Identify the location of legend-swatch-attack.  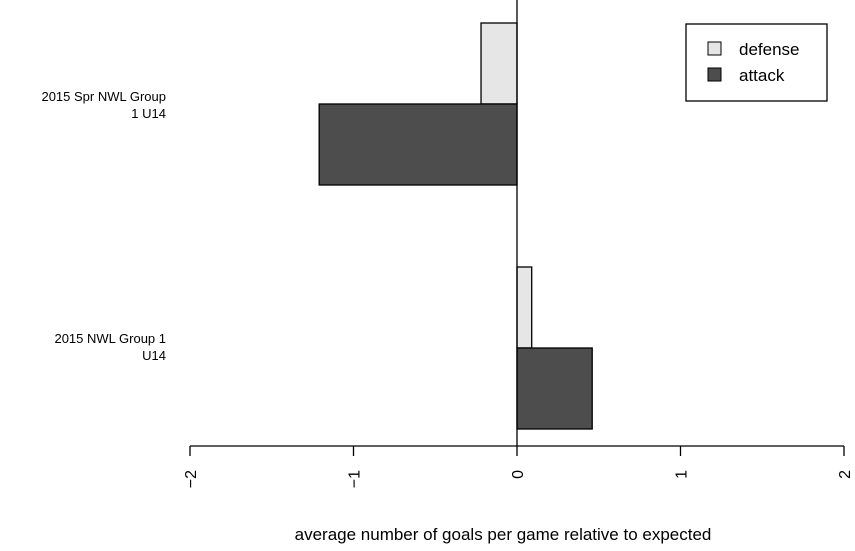
(714, 74).